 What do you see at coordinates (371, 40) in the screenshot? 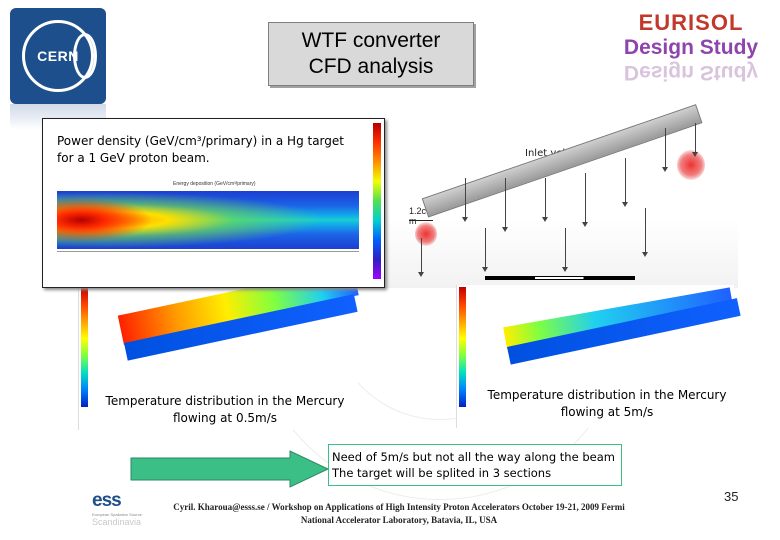
I see `slide-title-line-1: WTF converter` at bounding box center [371, 40].